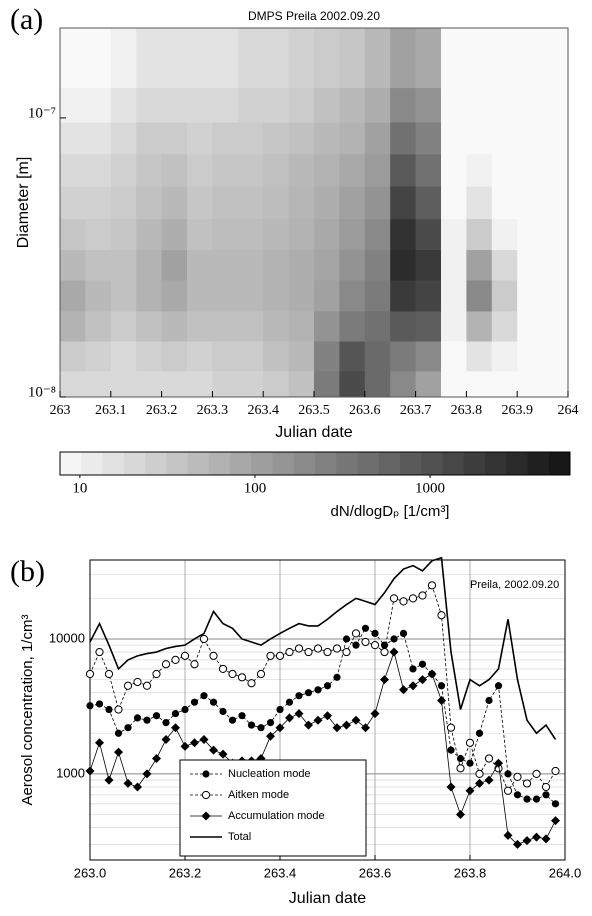 Image resolution: width=592 pixels, height=916 pixels. I want to click on colorbar-tick-label: 1000, so click(430, 488).